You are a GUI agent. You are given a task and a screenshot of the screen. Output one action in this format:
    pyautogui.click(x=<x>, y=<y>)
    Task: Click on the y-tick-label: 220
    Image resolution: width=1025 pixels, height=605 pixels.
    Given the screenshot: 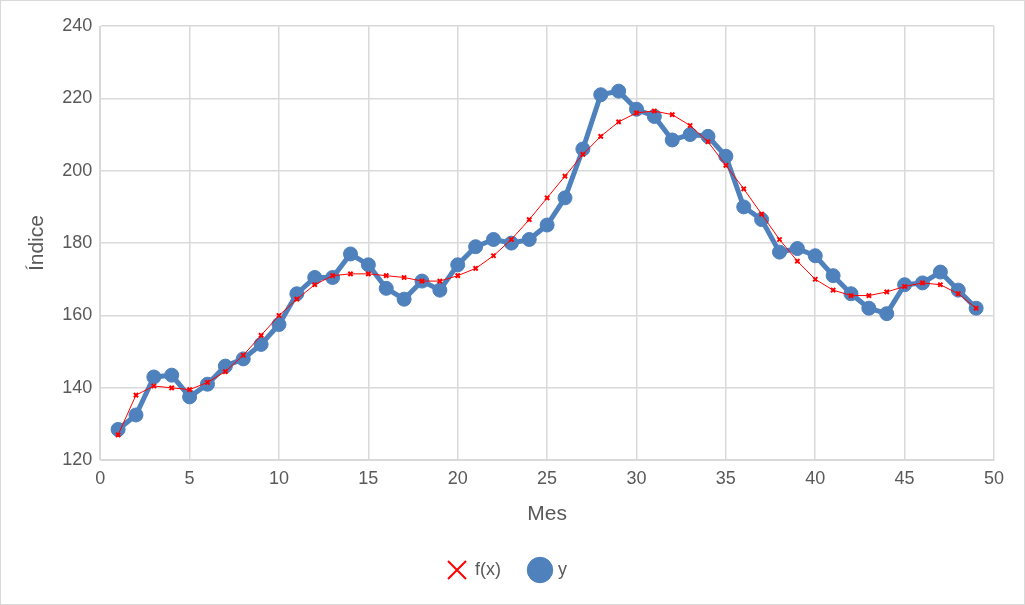 What is the action you would take?
    pyautogui.click(x=77, y=97)
    